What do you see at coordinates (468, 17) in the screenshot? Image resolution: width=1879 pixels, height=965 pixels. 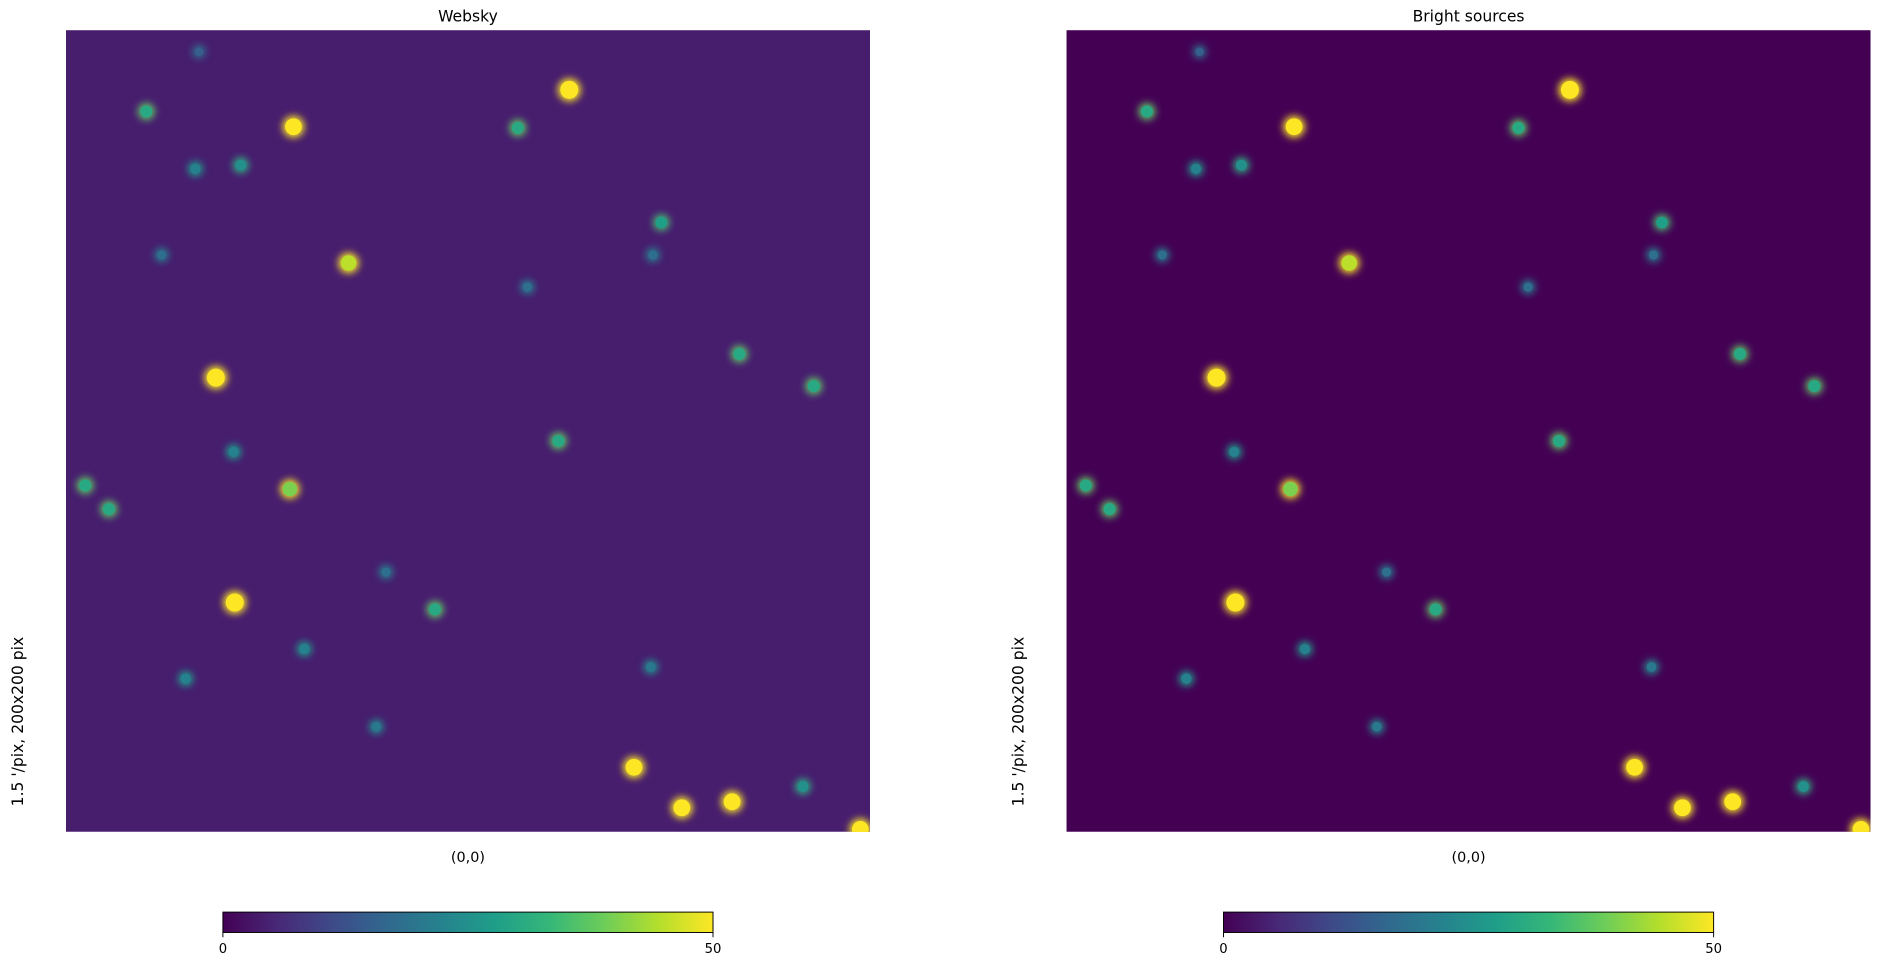 I see `panel-title: Websky` at bounding box center [468, 17].